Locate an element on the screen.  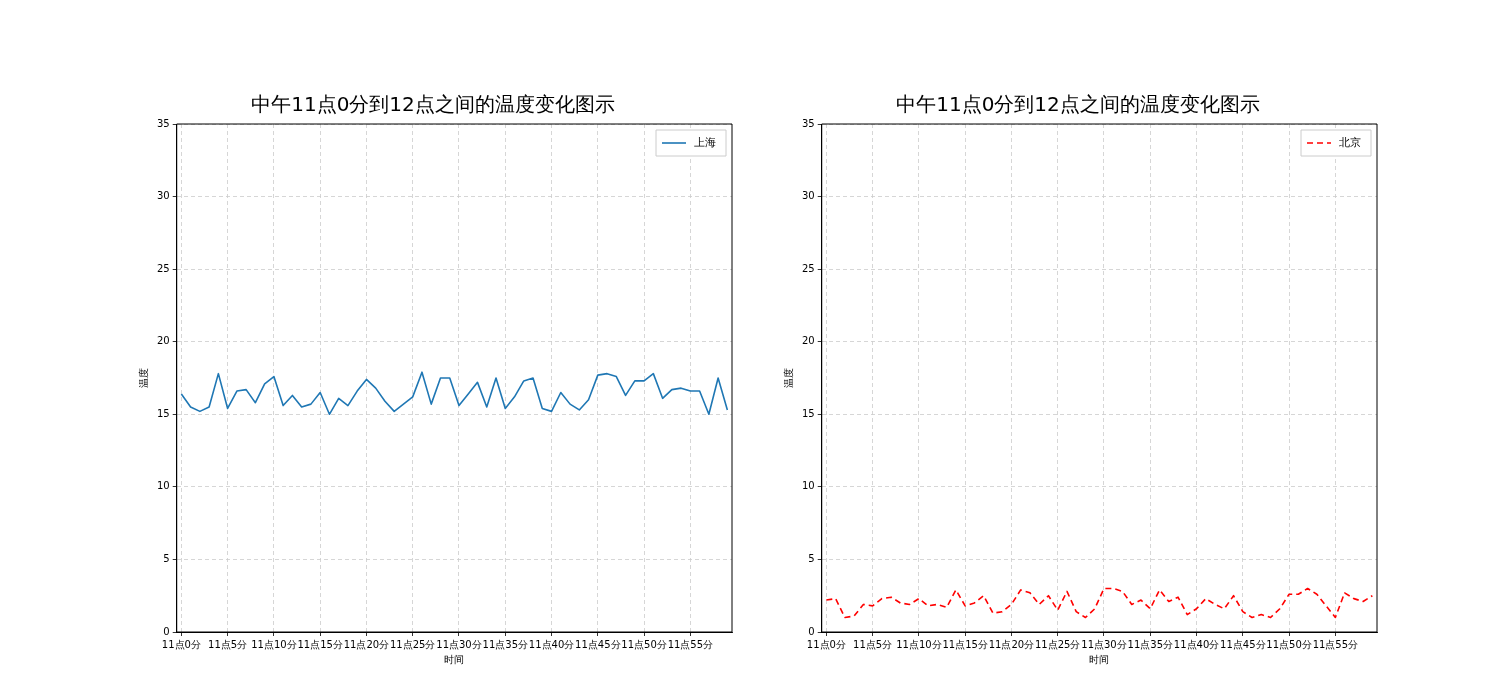
legend-label: 北京 is located at coordinates (1350, 142).